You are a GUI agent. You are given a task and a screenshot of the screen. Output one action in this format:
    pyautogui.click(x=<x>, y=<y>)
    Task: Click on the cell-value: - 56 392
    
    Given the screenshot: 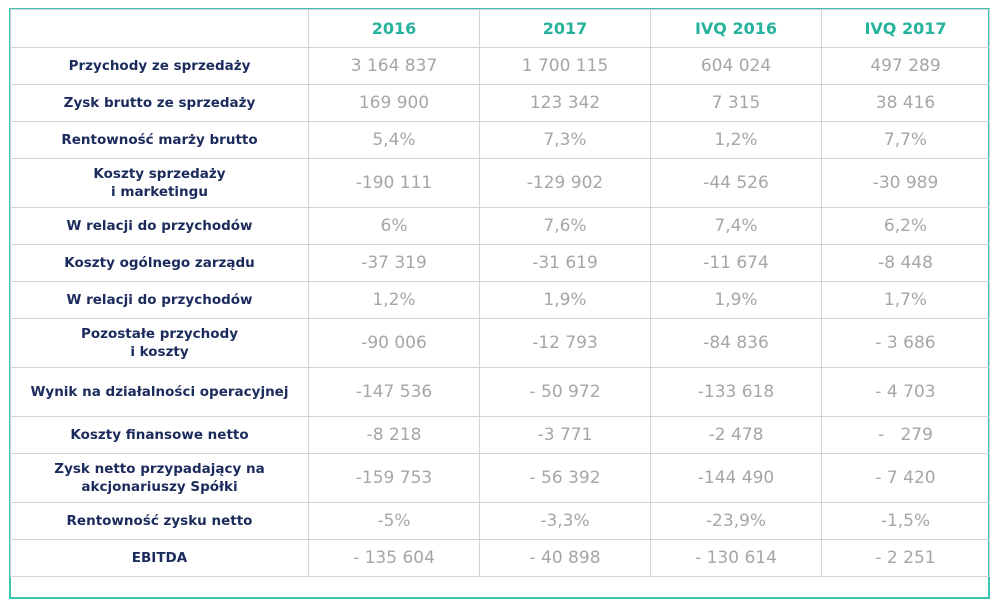 What is the action you would take?
    pyautogui.click(x=565, y=478)
    